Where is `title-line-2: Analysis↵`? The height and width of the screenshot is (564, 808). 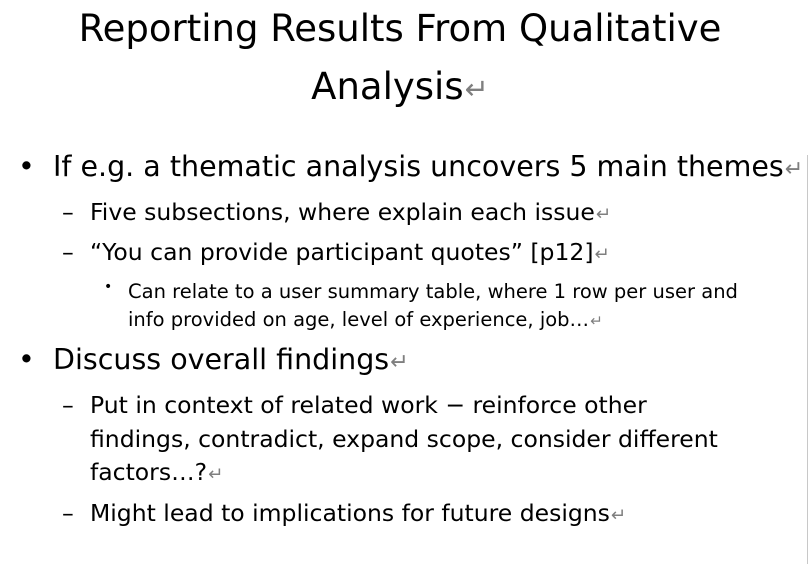
title-line-2: Analysis↵ is located at coordinates (400, 88).